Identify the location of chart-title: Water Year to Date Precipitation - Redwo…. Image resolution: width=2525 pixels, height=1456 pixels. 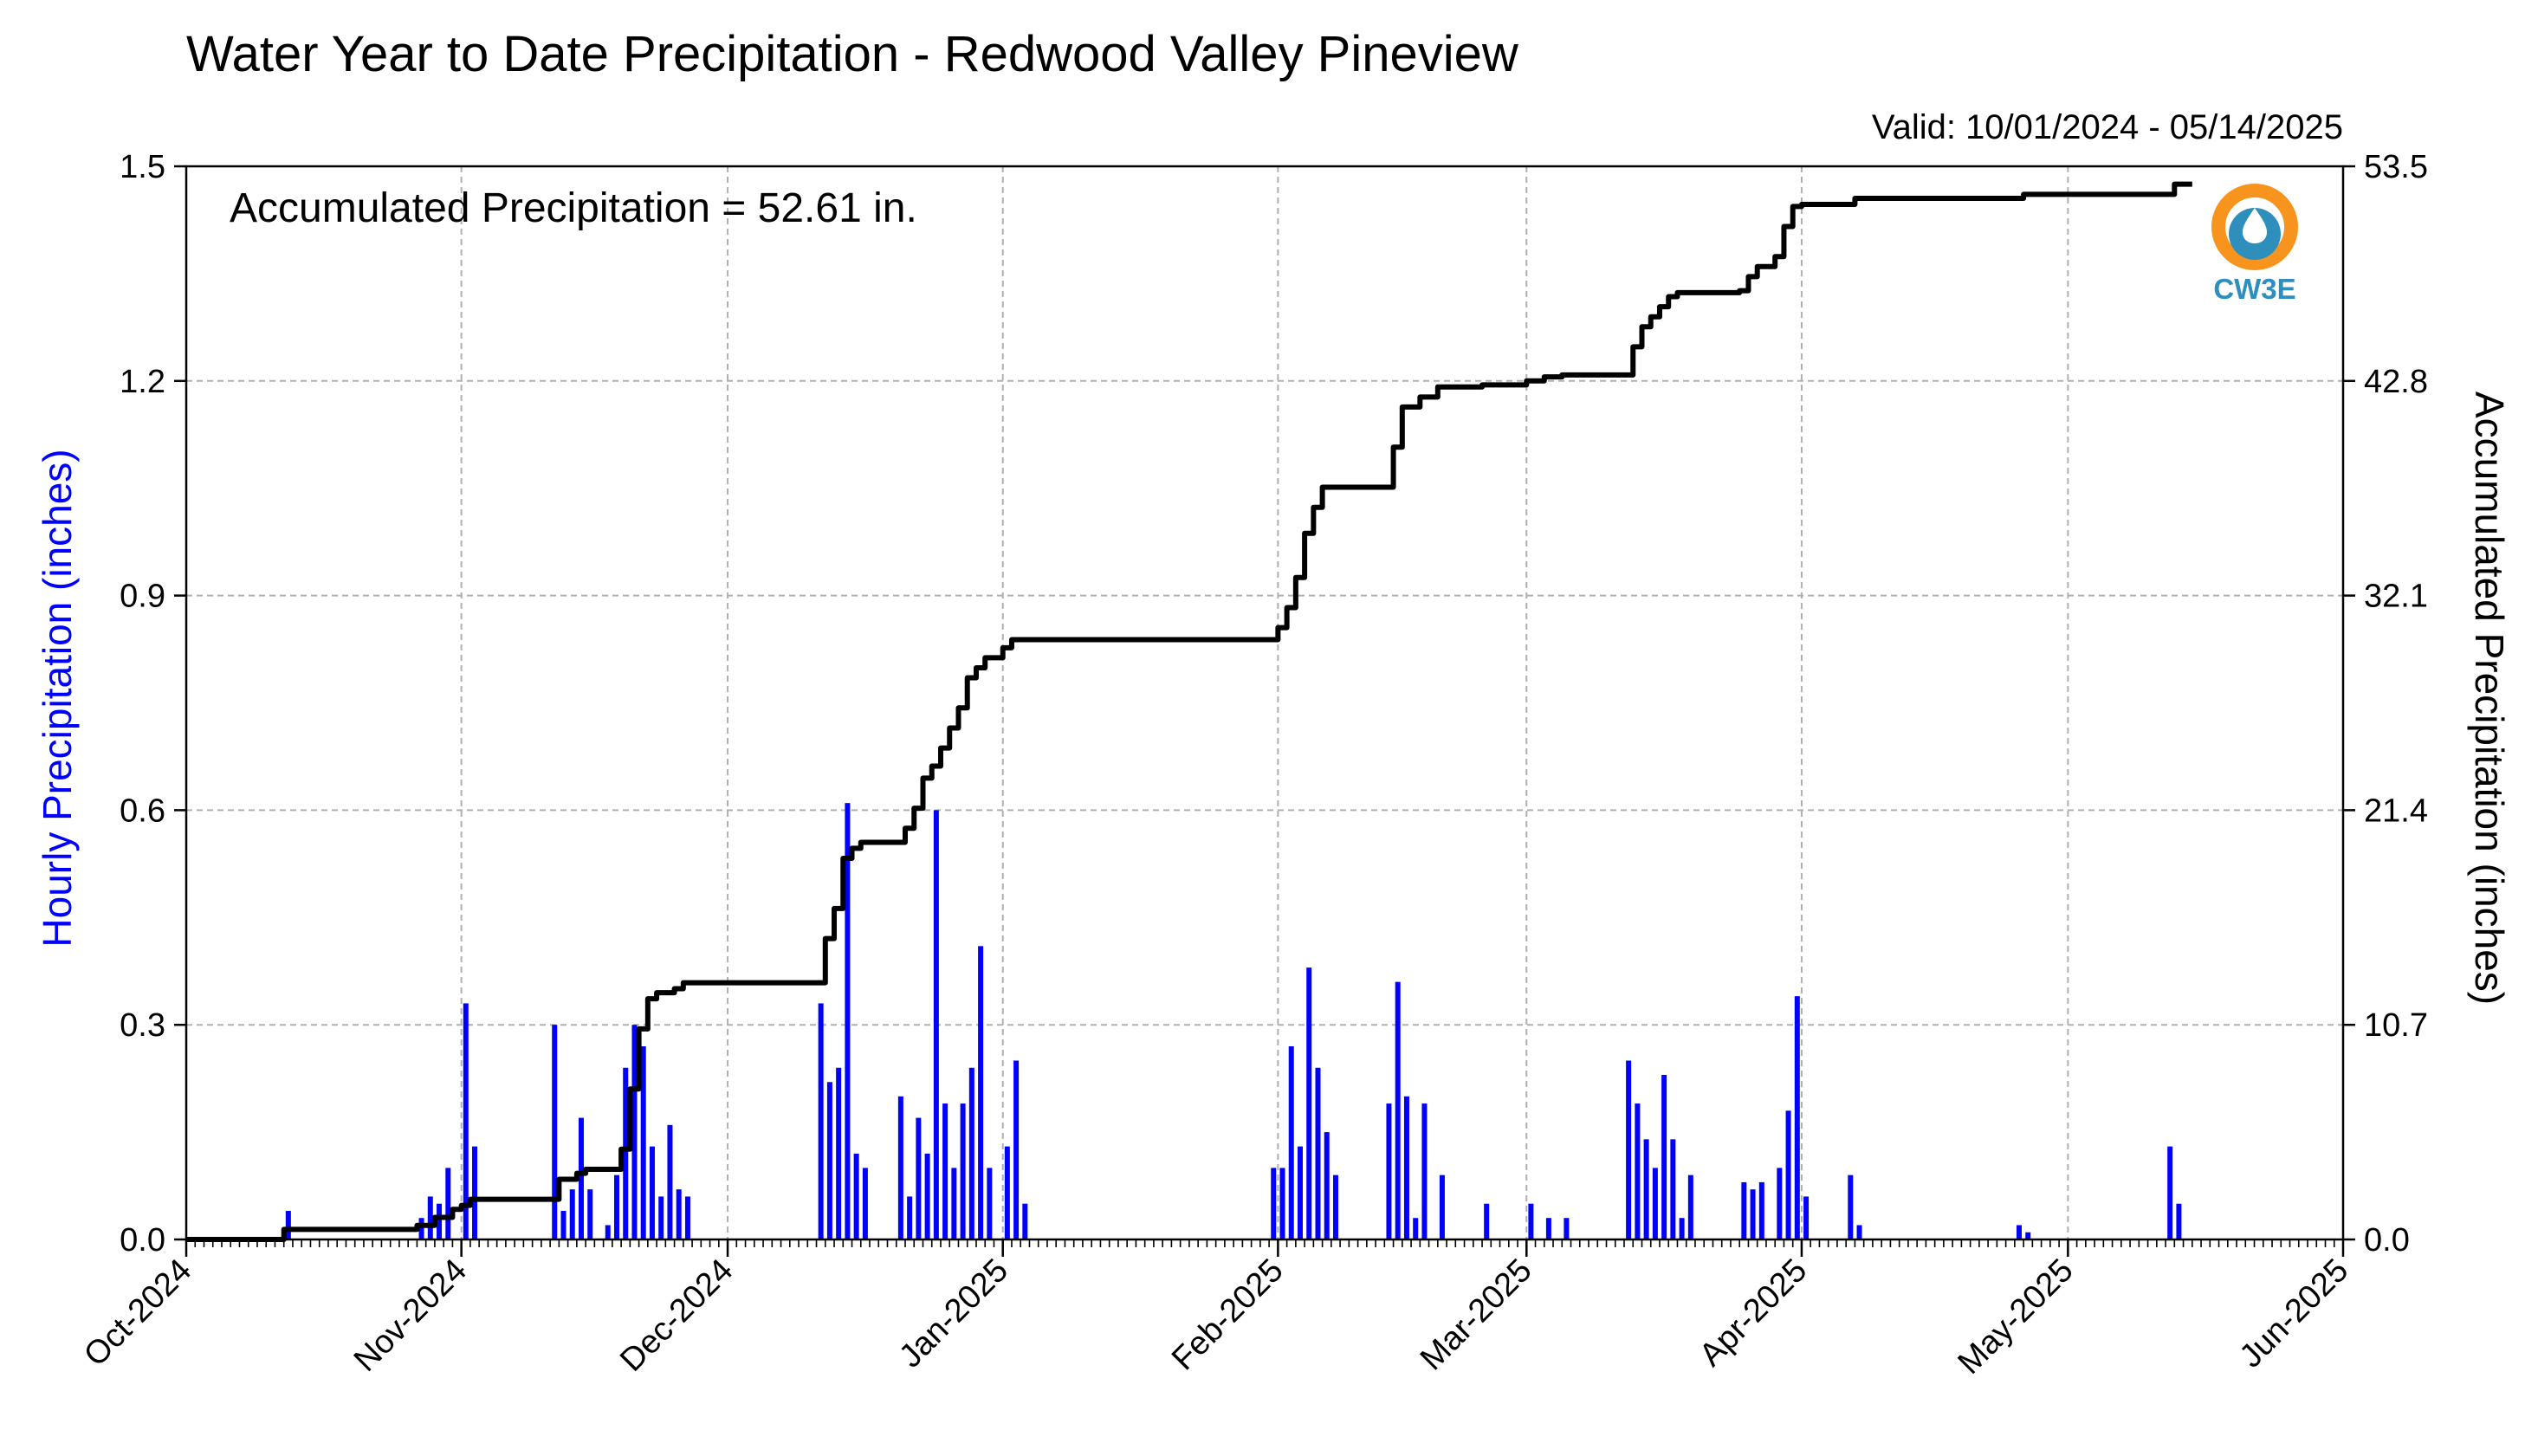
(852, 54).